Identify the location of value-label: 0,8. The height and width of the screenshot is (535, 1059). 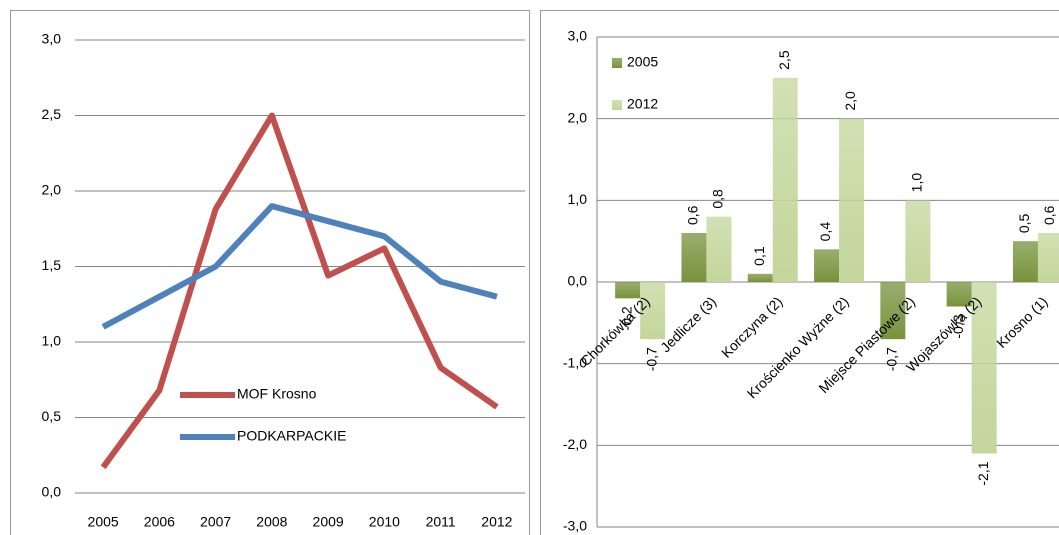
(718, 199).